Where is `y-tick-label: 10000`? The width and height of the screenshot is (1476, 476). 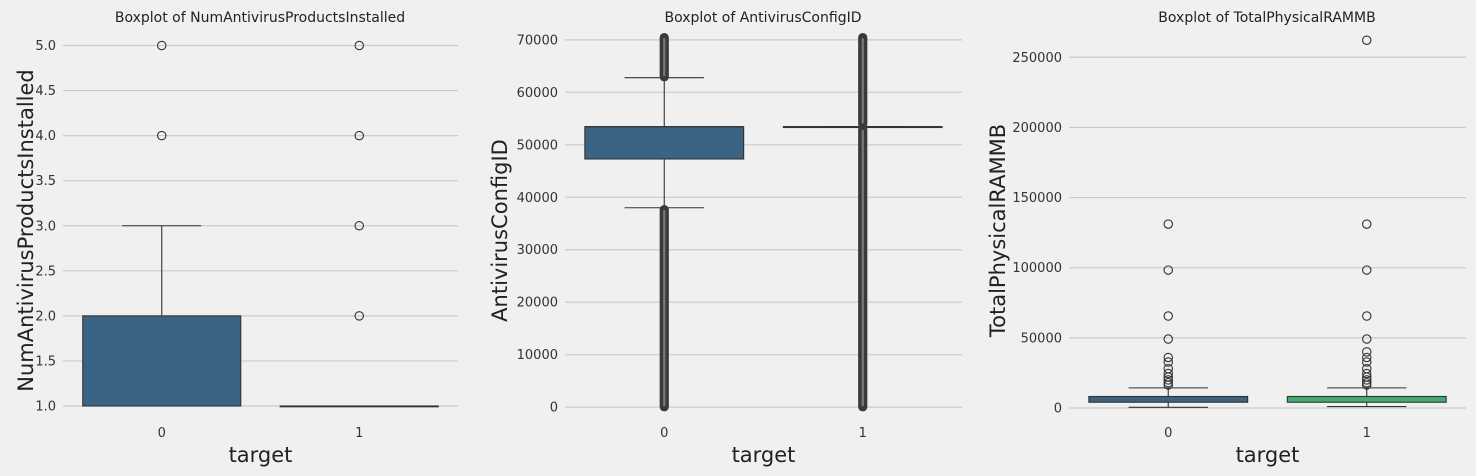
y-tick-label: 10000 is located at coordinates (537, 355).